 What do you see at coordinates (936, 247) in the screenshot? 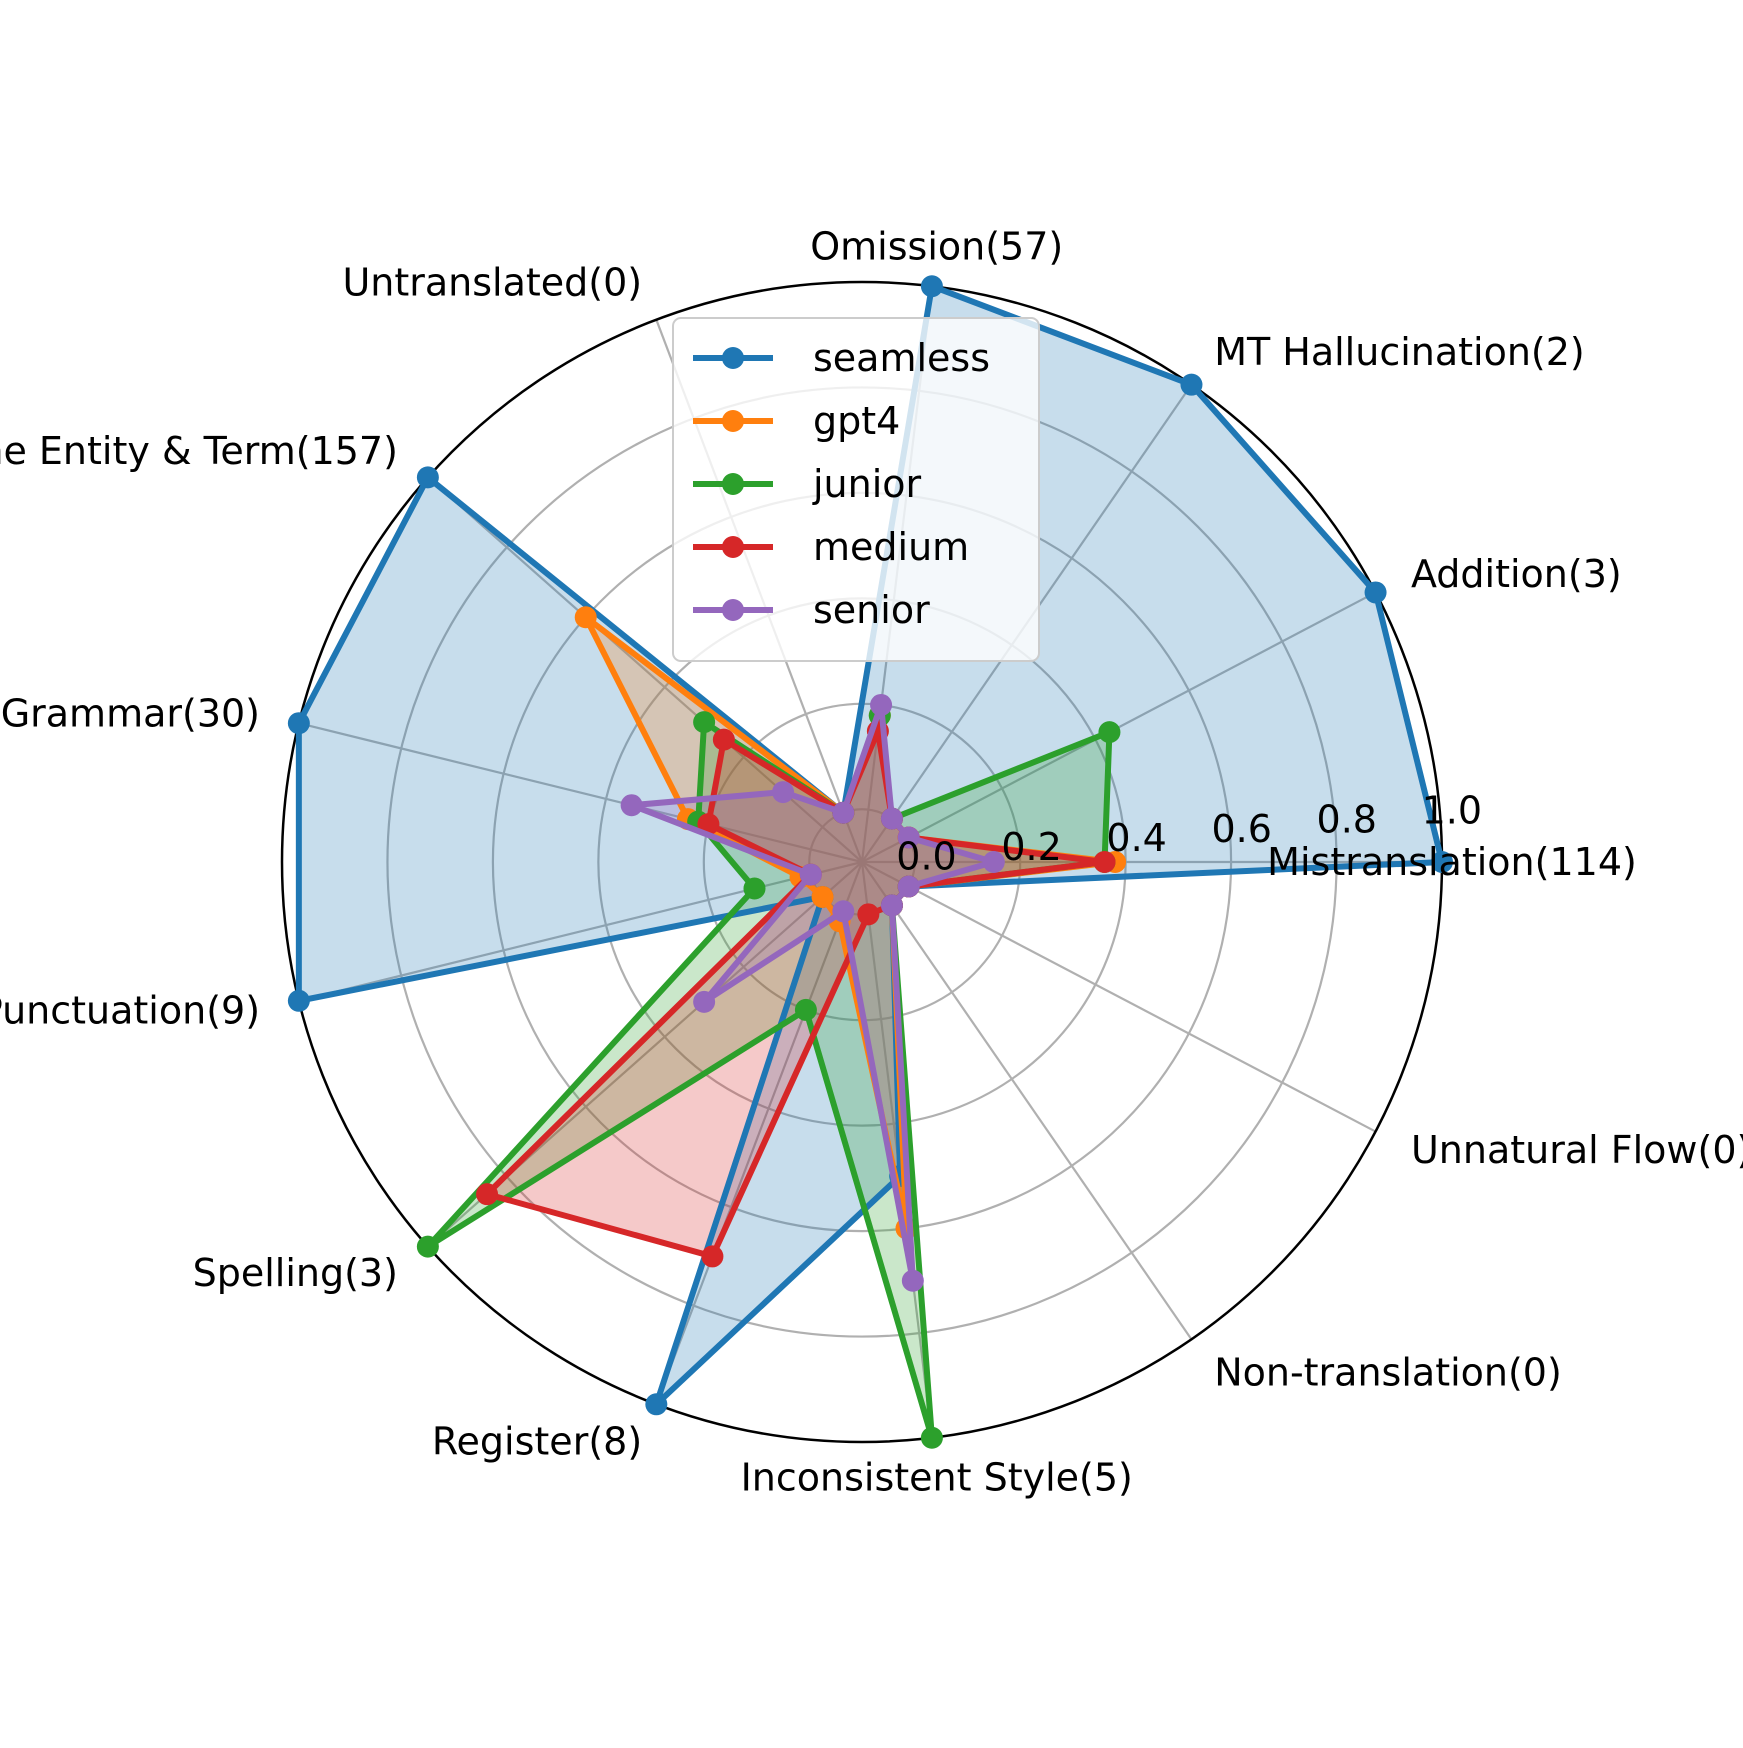
I see `category-label: Omission(57)` at bounding box center [936, 247].